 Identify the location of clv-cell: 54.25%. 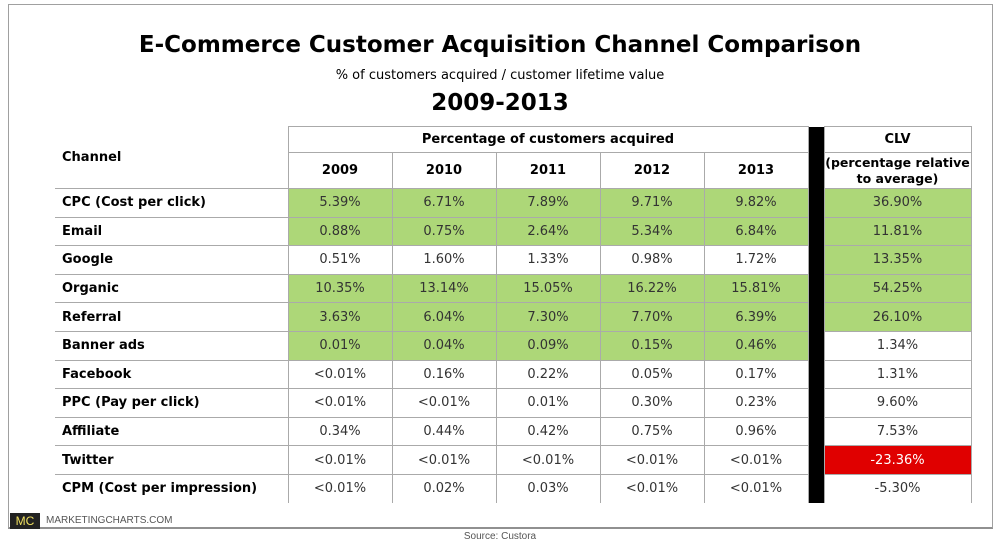
(897, 288).